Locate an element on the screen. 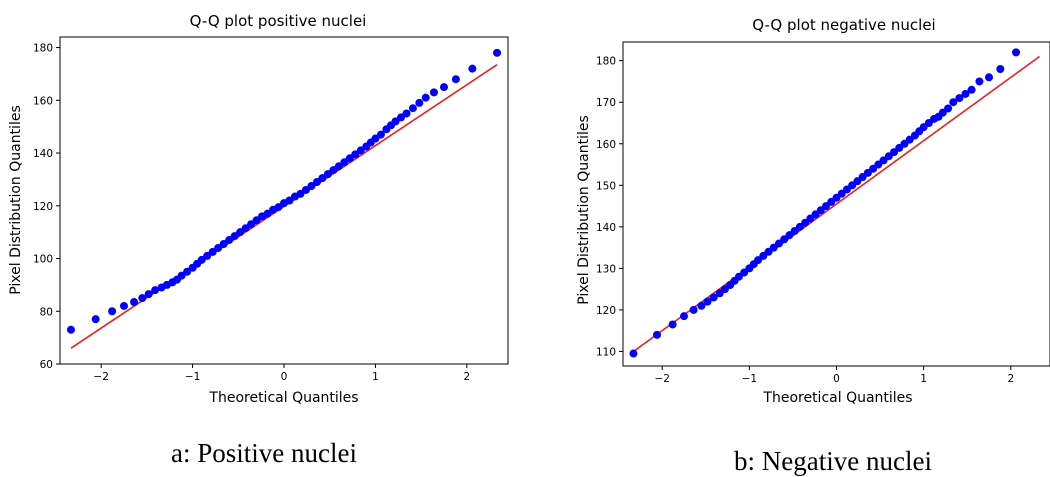 This screenshot has height=477, width=1050. y-tick-label: 80 is located at coordinates (46, 312).